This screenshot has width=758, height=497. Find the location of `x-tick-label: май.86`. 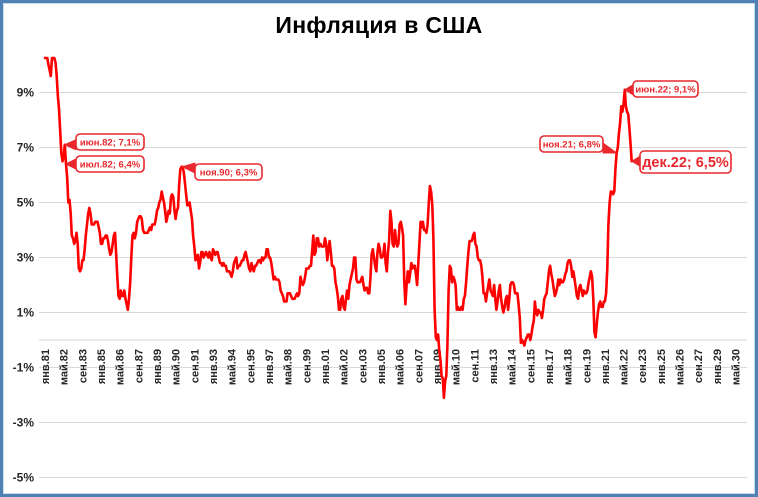

x-tick-label: май.86 is located at coordinates (121, 367).